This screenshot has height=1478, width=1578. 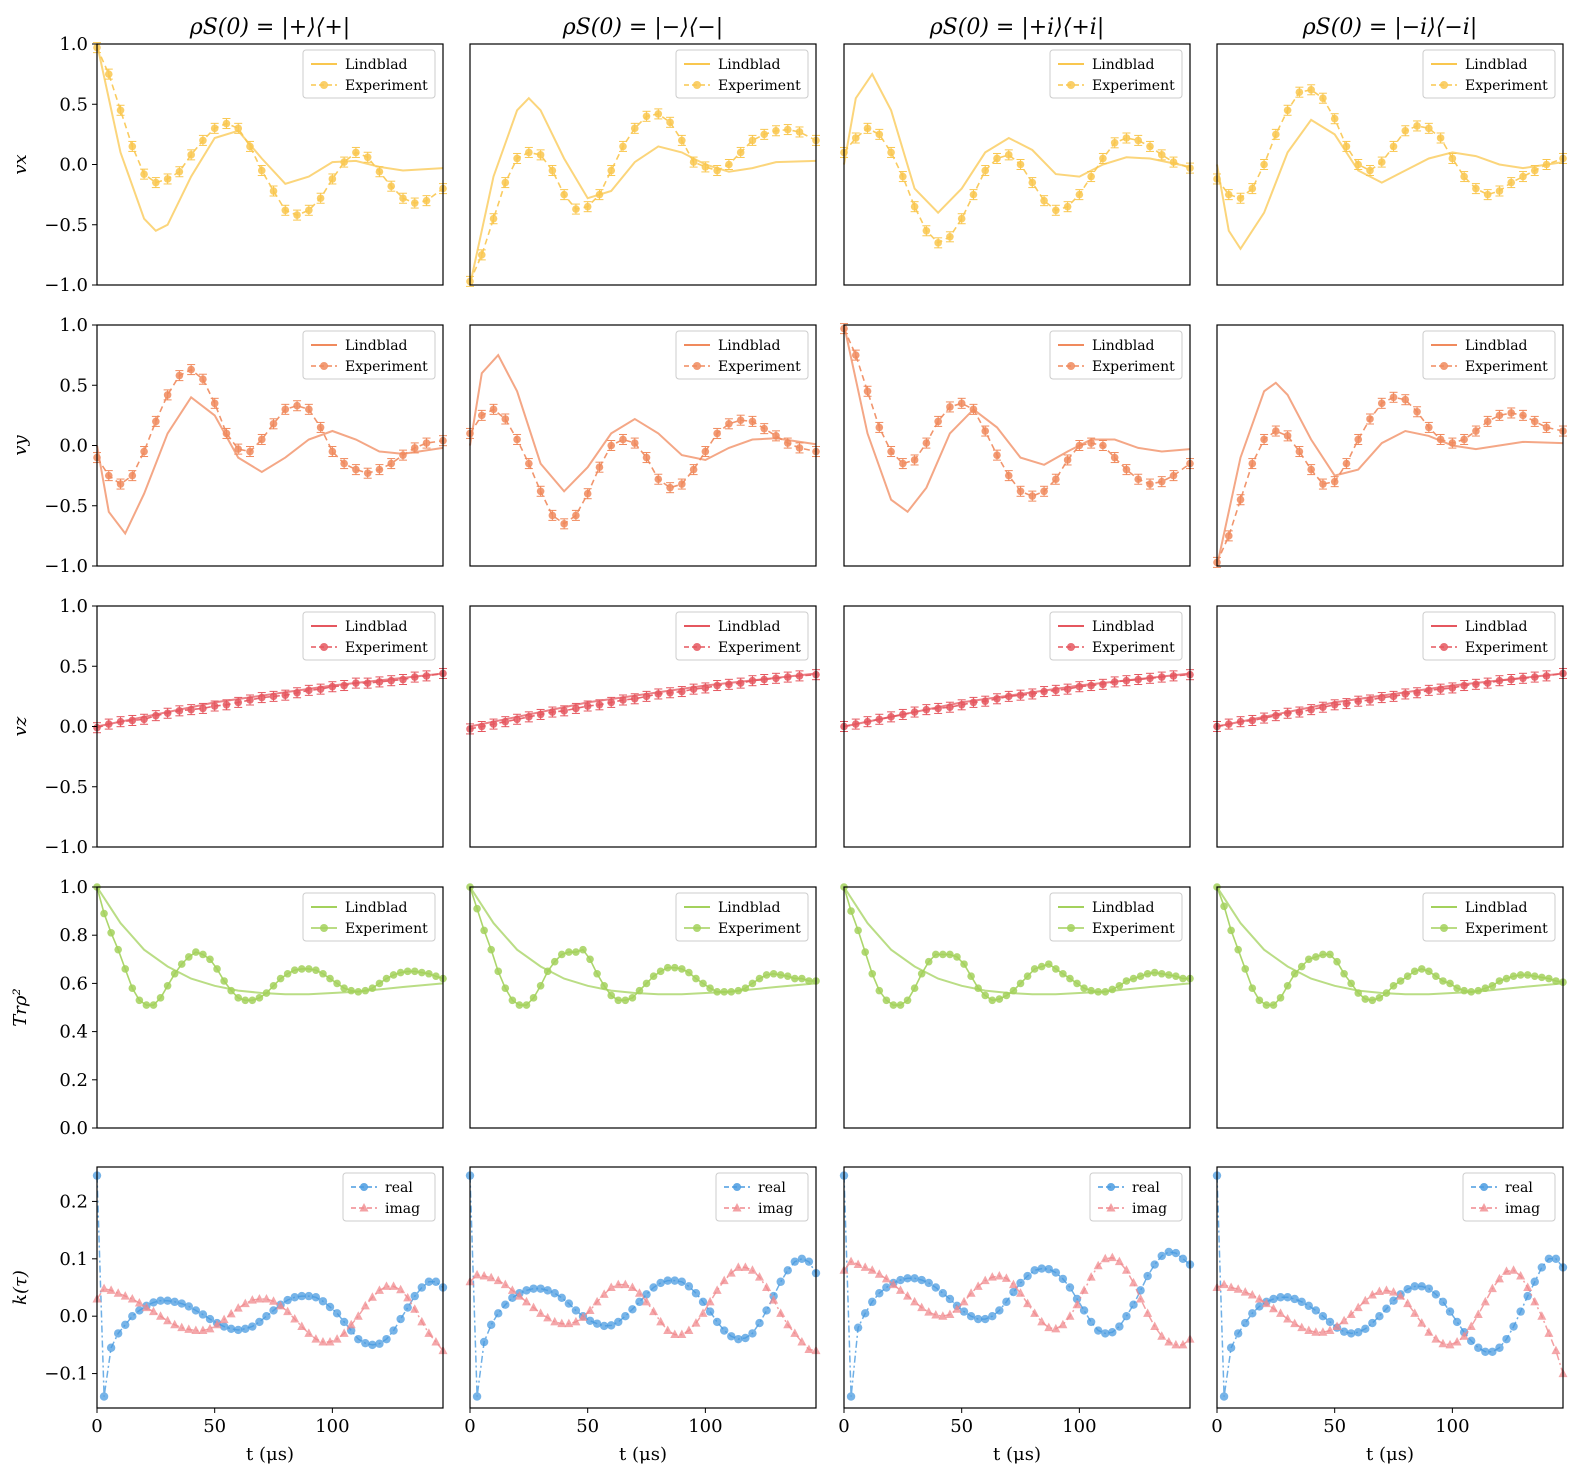 I want to click on y-tick-label: 0.2, so click(x=73, y=1201).